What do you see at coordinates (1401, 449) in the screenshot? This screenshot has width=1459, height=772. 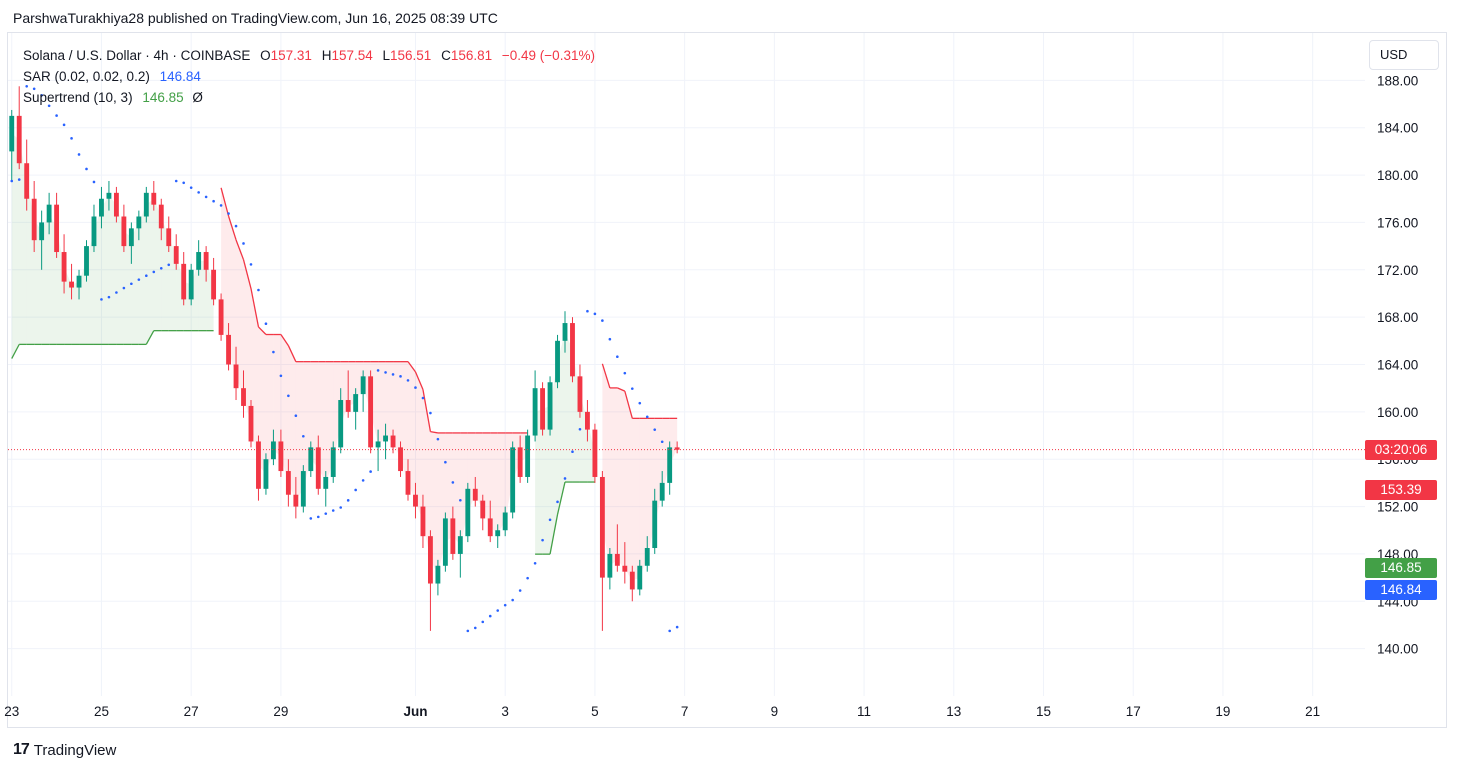 I see `countdown-badge: 03:20:06` at bounding box center [1401, 449].